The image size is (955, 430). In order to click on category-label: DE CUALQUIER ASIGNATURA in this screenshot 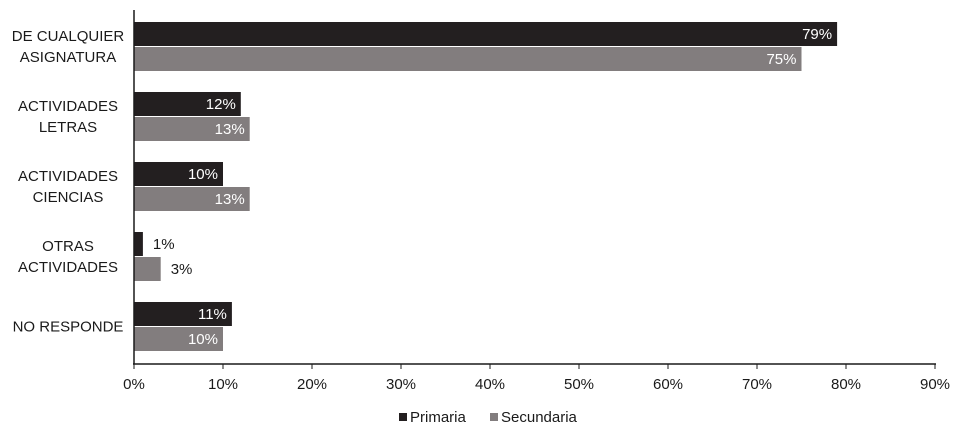, I will do `click(68, 47)`.